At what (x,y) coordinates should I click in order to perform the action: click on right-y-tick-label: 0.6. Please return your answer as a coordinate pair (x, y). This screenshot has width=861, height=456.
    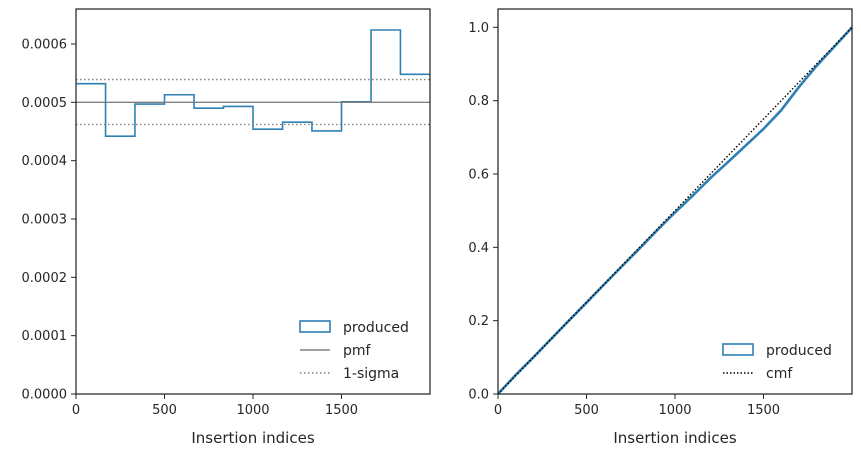
    Looking at the image, I should click on (478, 175).